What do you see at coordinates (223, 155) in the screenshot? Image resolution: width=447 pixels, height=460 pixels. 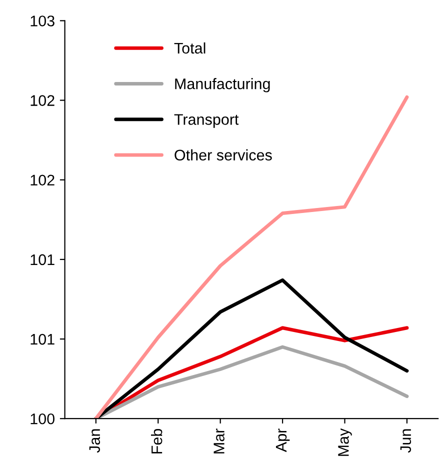 I see `legend-label: Other services` at bounding box center [223, 155].